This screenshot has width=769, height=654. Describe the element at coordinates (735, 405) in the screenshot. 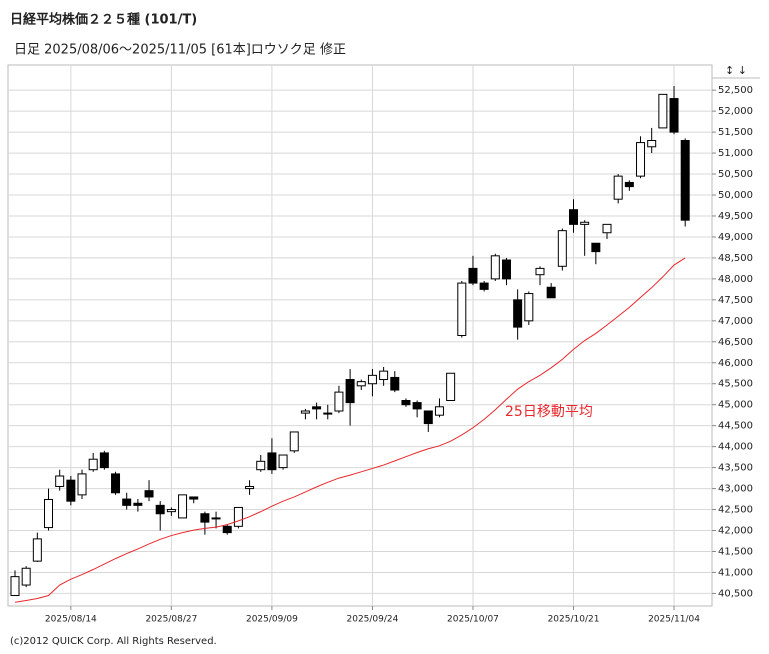

I see `y-tick-label: 45,000` at that location.